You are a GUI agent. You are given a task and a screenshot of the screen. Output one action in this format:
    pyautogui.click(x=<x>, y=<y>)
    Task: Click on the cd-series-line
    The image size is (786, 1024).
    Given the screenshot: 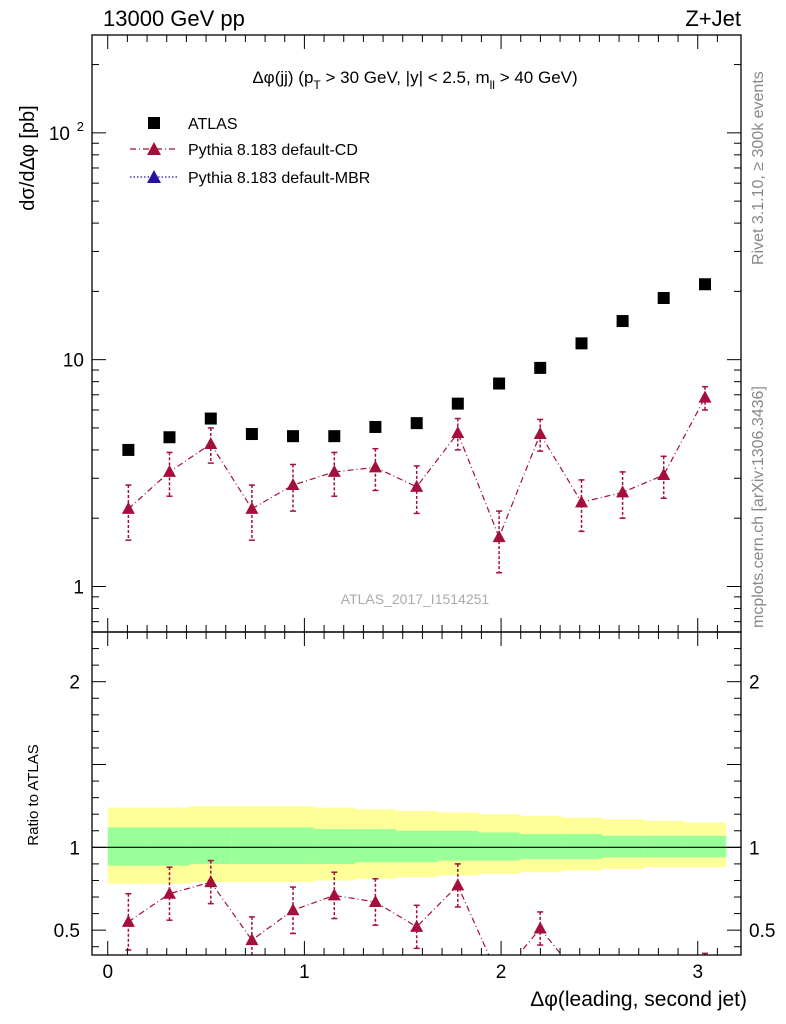 What is the action you would take?
    pyautogui.click(x=416, y=468)
    